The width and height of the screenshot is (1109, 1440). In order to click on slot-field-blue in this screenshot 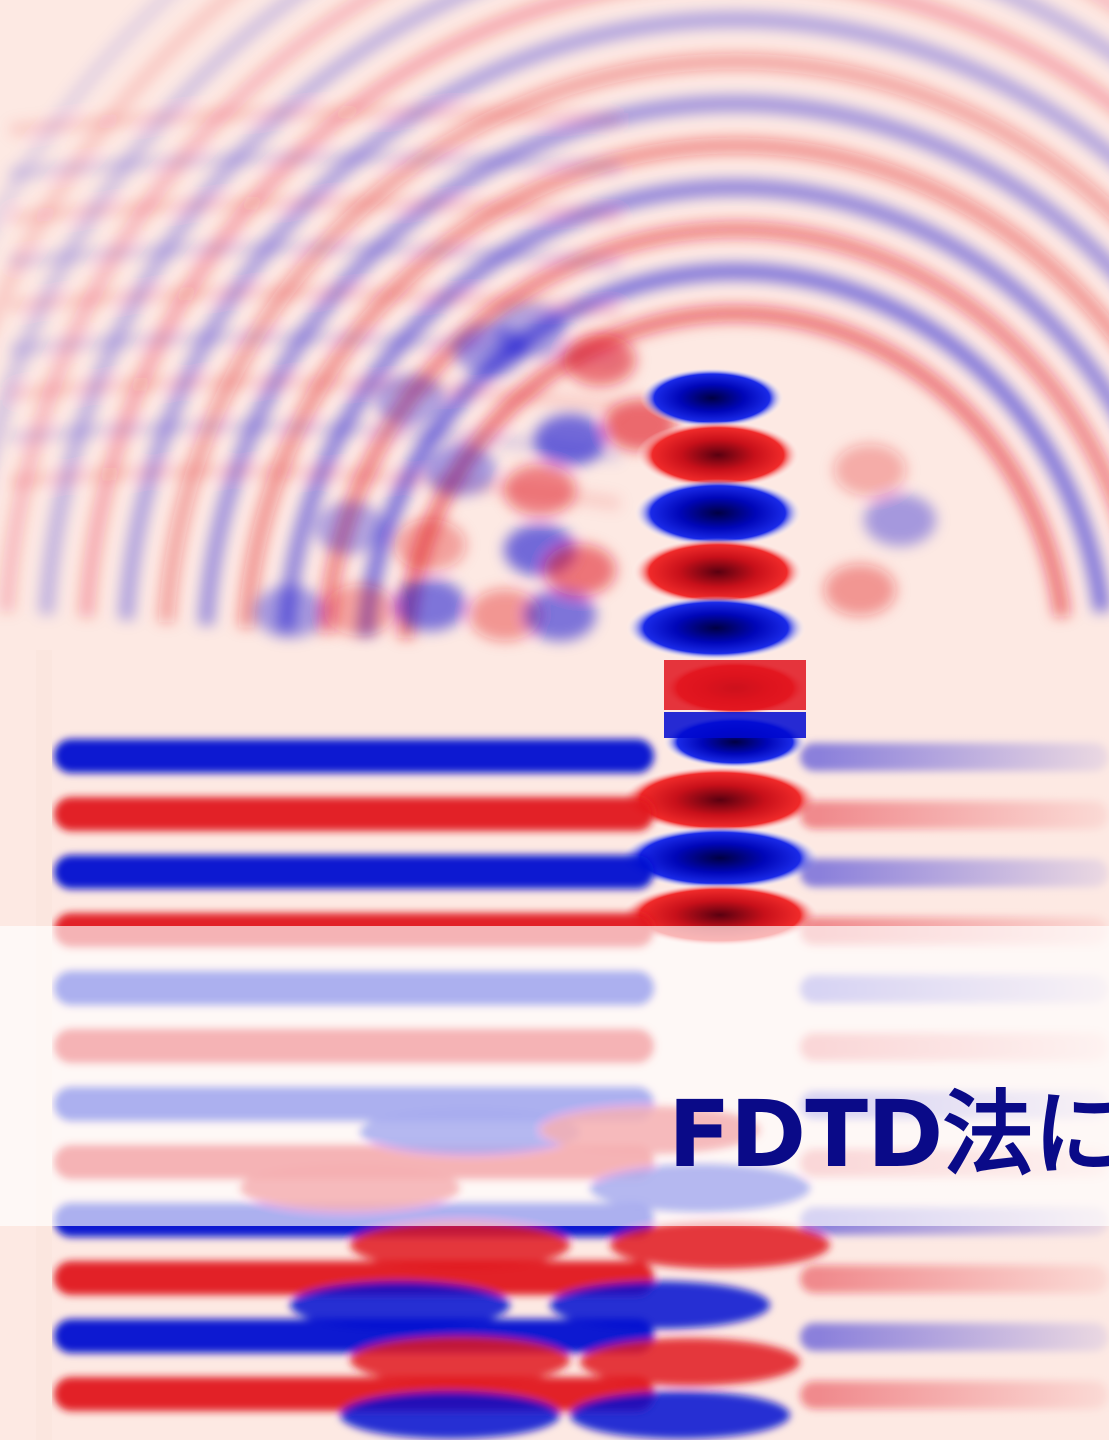, I will do `click(735, 725)`.